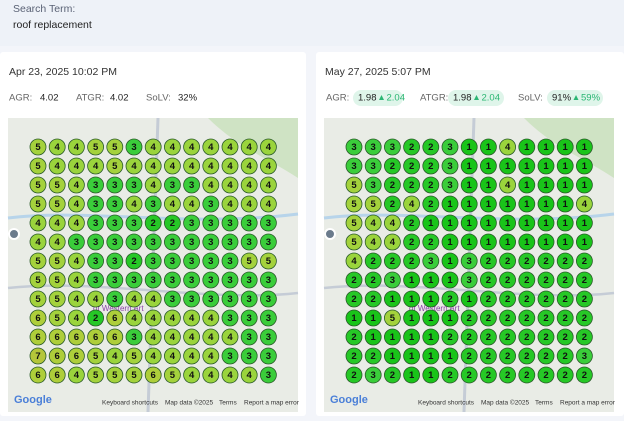  I want to click on metric-change: 2.04, so click(491, 98).